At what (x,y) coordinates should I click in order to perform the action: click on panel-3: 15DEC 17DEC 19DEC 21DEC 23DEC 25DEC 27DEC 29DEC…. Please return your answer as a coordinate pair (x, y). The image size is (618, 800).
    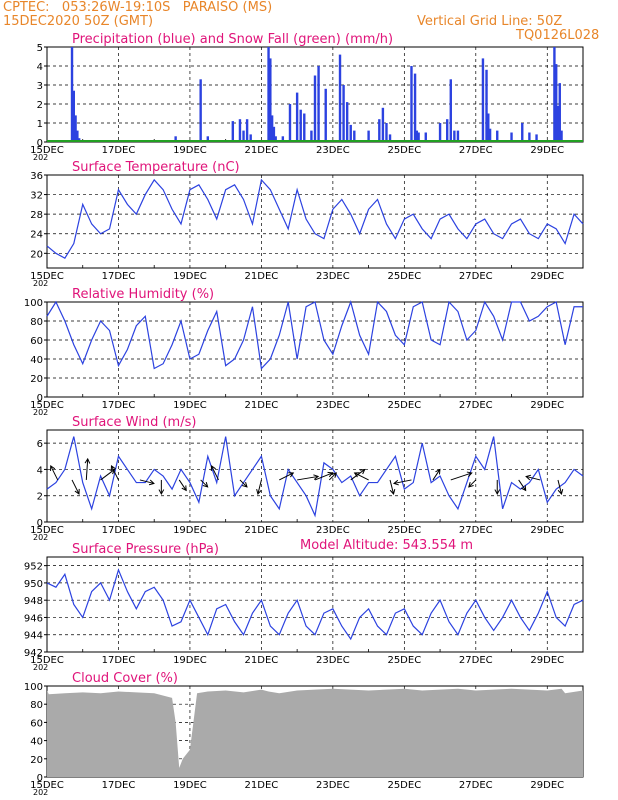
    Looking at the image, I should click on (307, 478).